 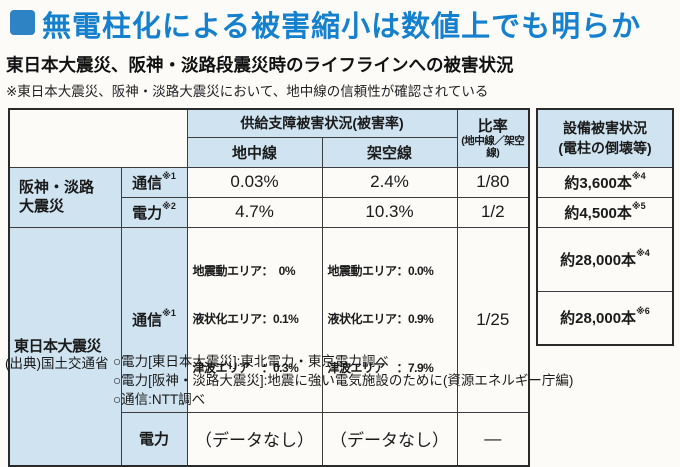 I want to click on reliability-note: ※東日本大震災、阪神・淡路大震災において、地中線の信頼性が確認されている, so click(x=247, y=91).